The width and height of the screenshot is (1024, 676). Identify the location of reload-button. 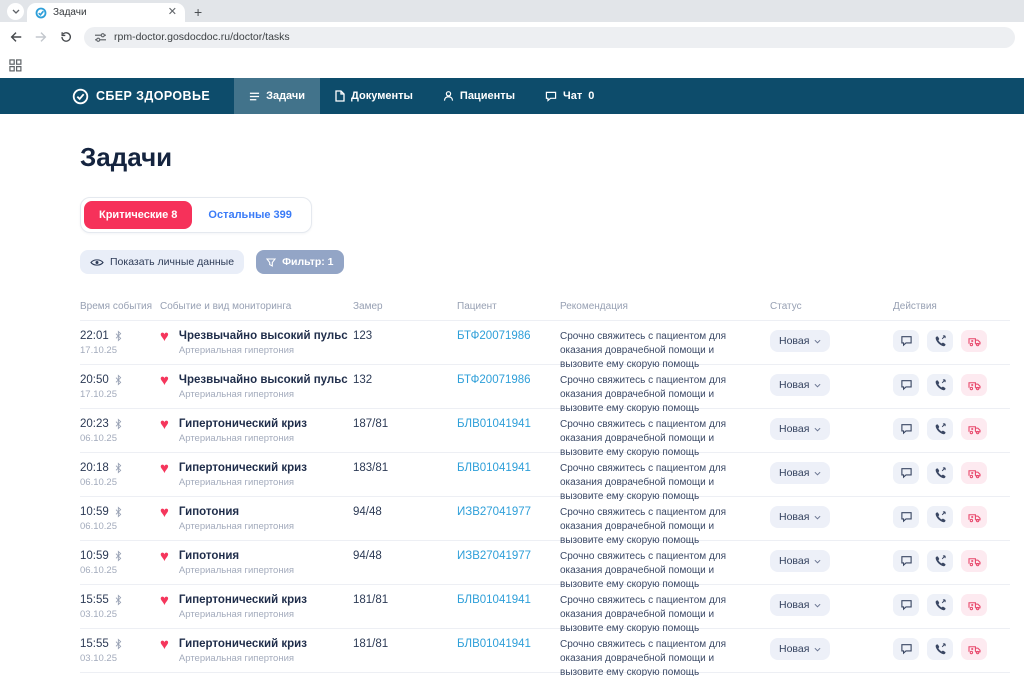
(66, 37).